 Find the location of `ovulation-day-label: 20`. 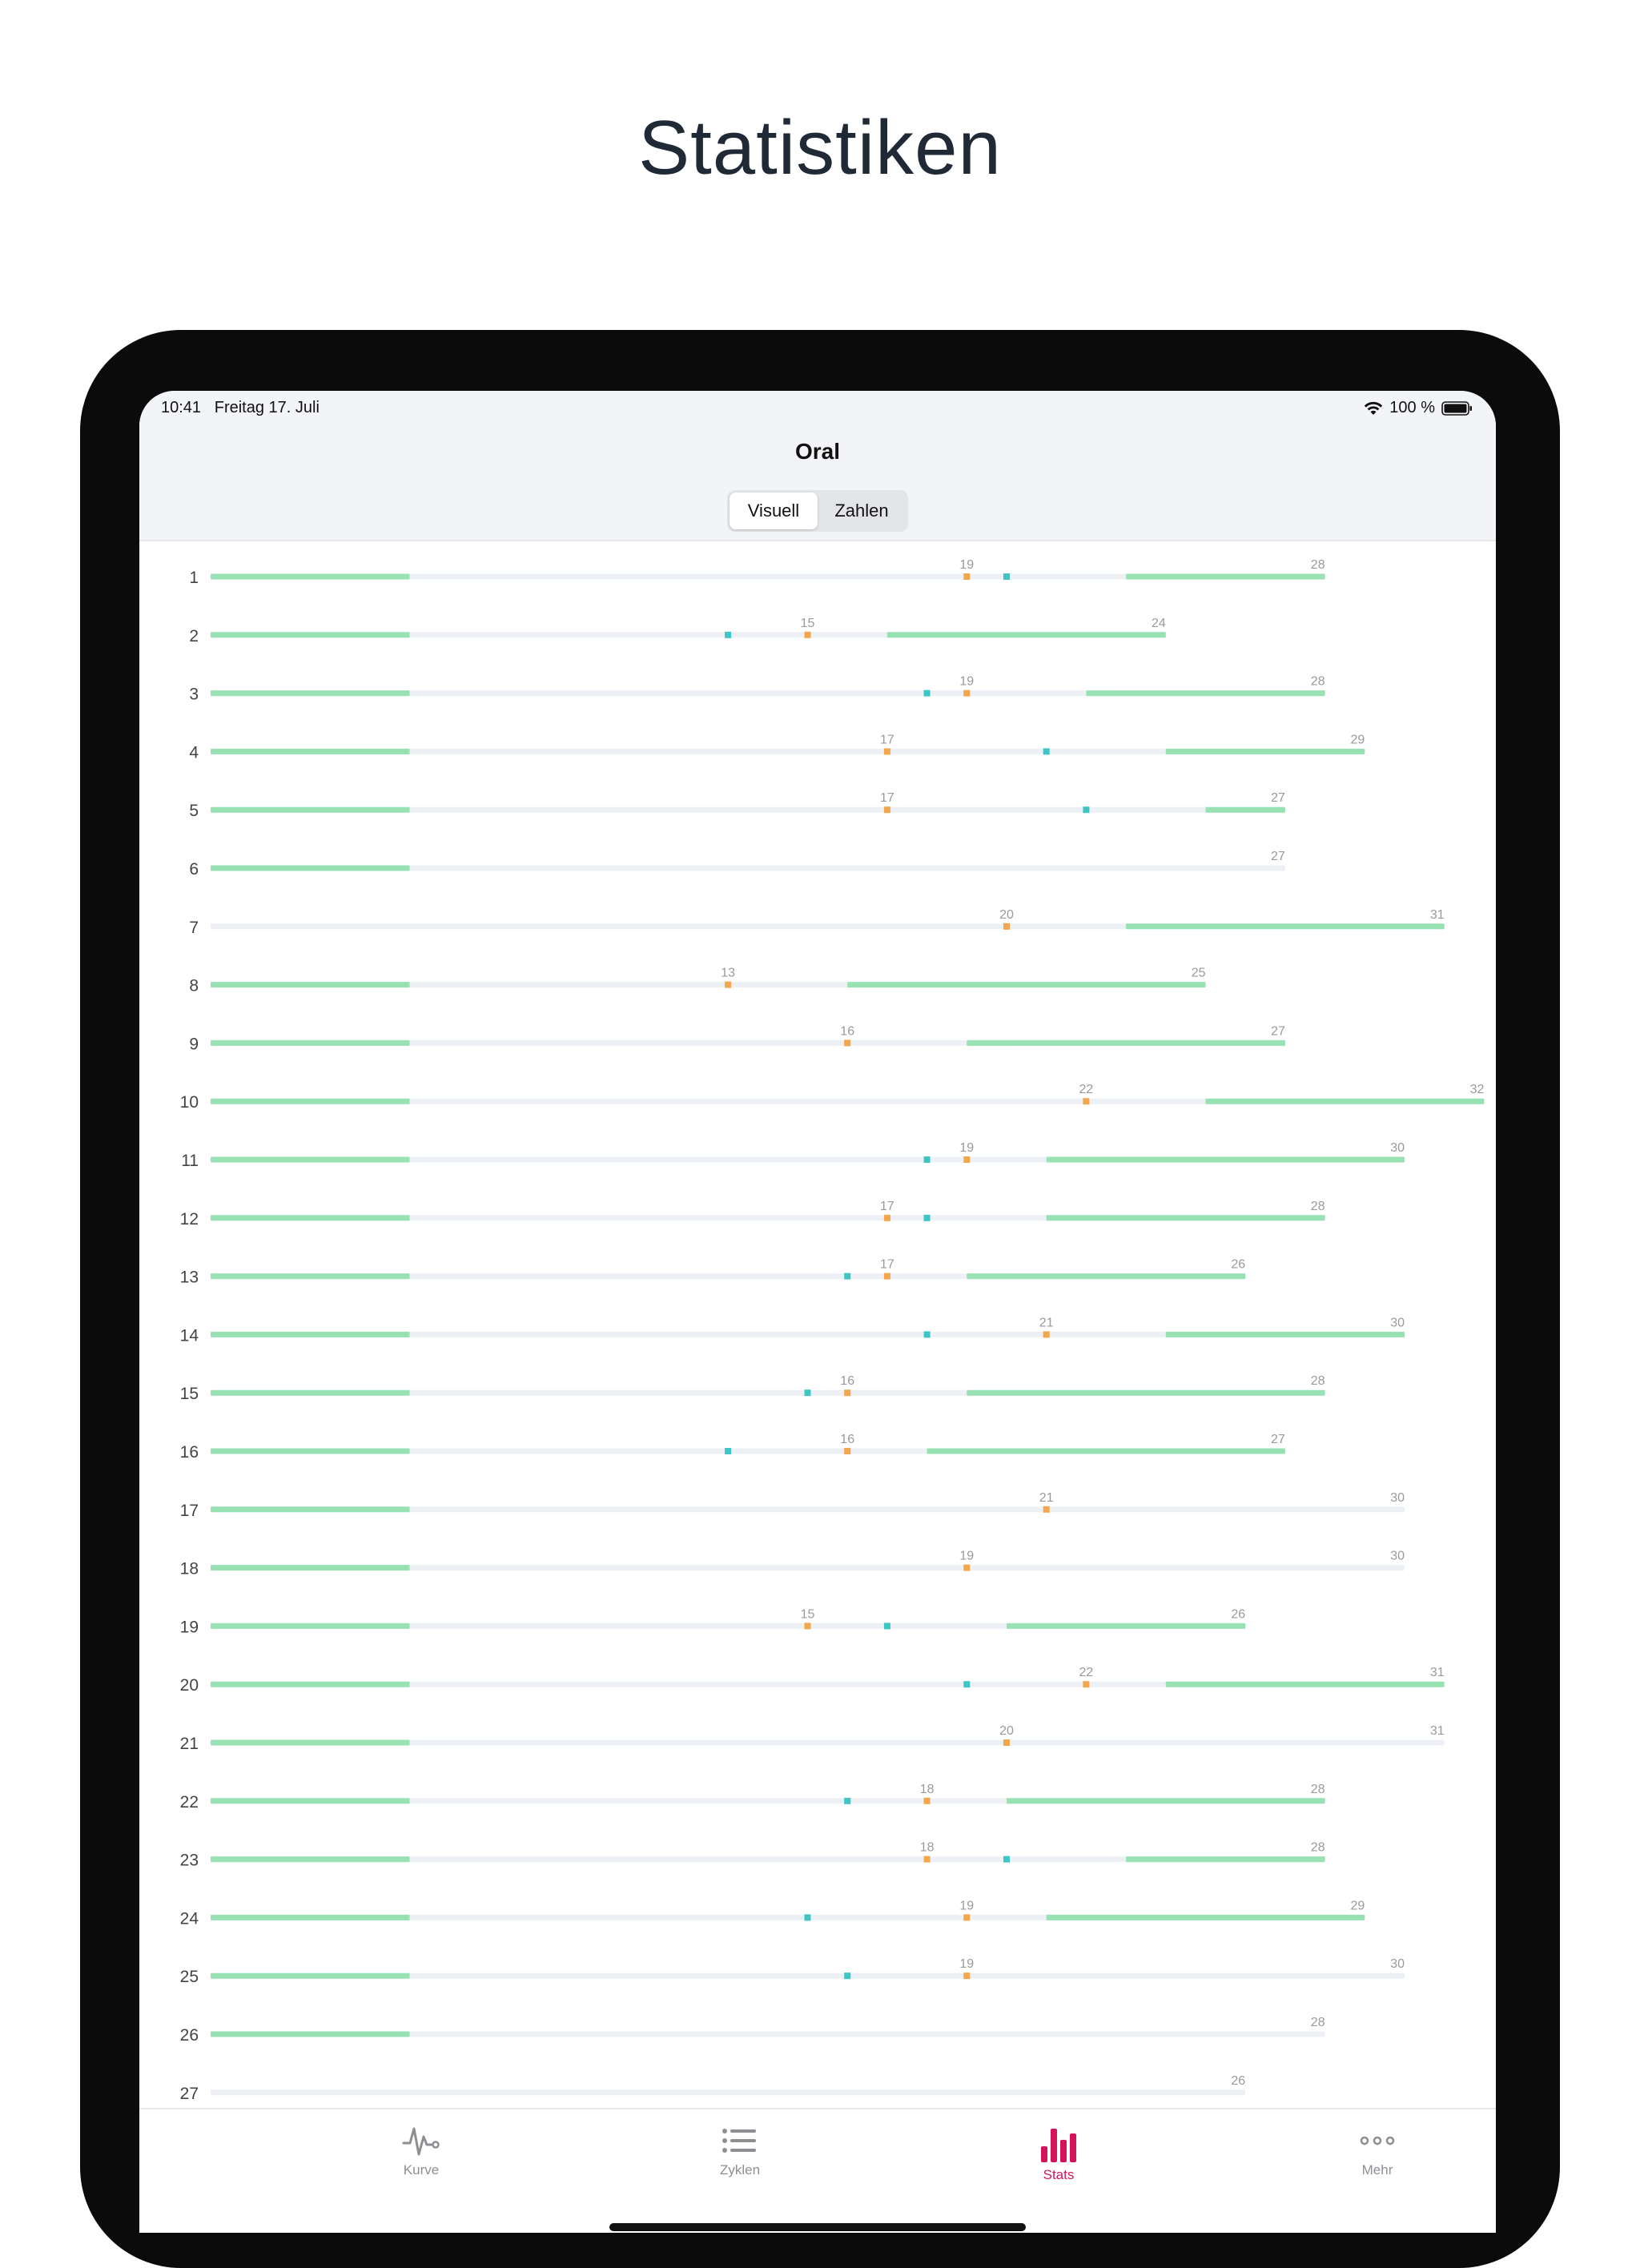

ovulation-day-label: 20 is located at coordinates (1007, 915).